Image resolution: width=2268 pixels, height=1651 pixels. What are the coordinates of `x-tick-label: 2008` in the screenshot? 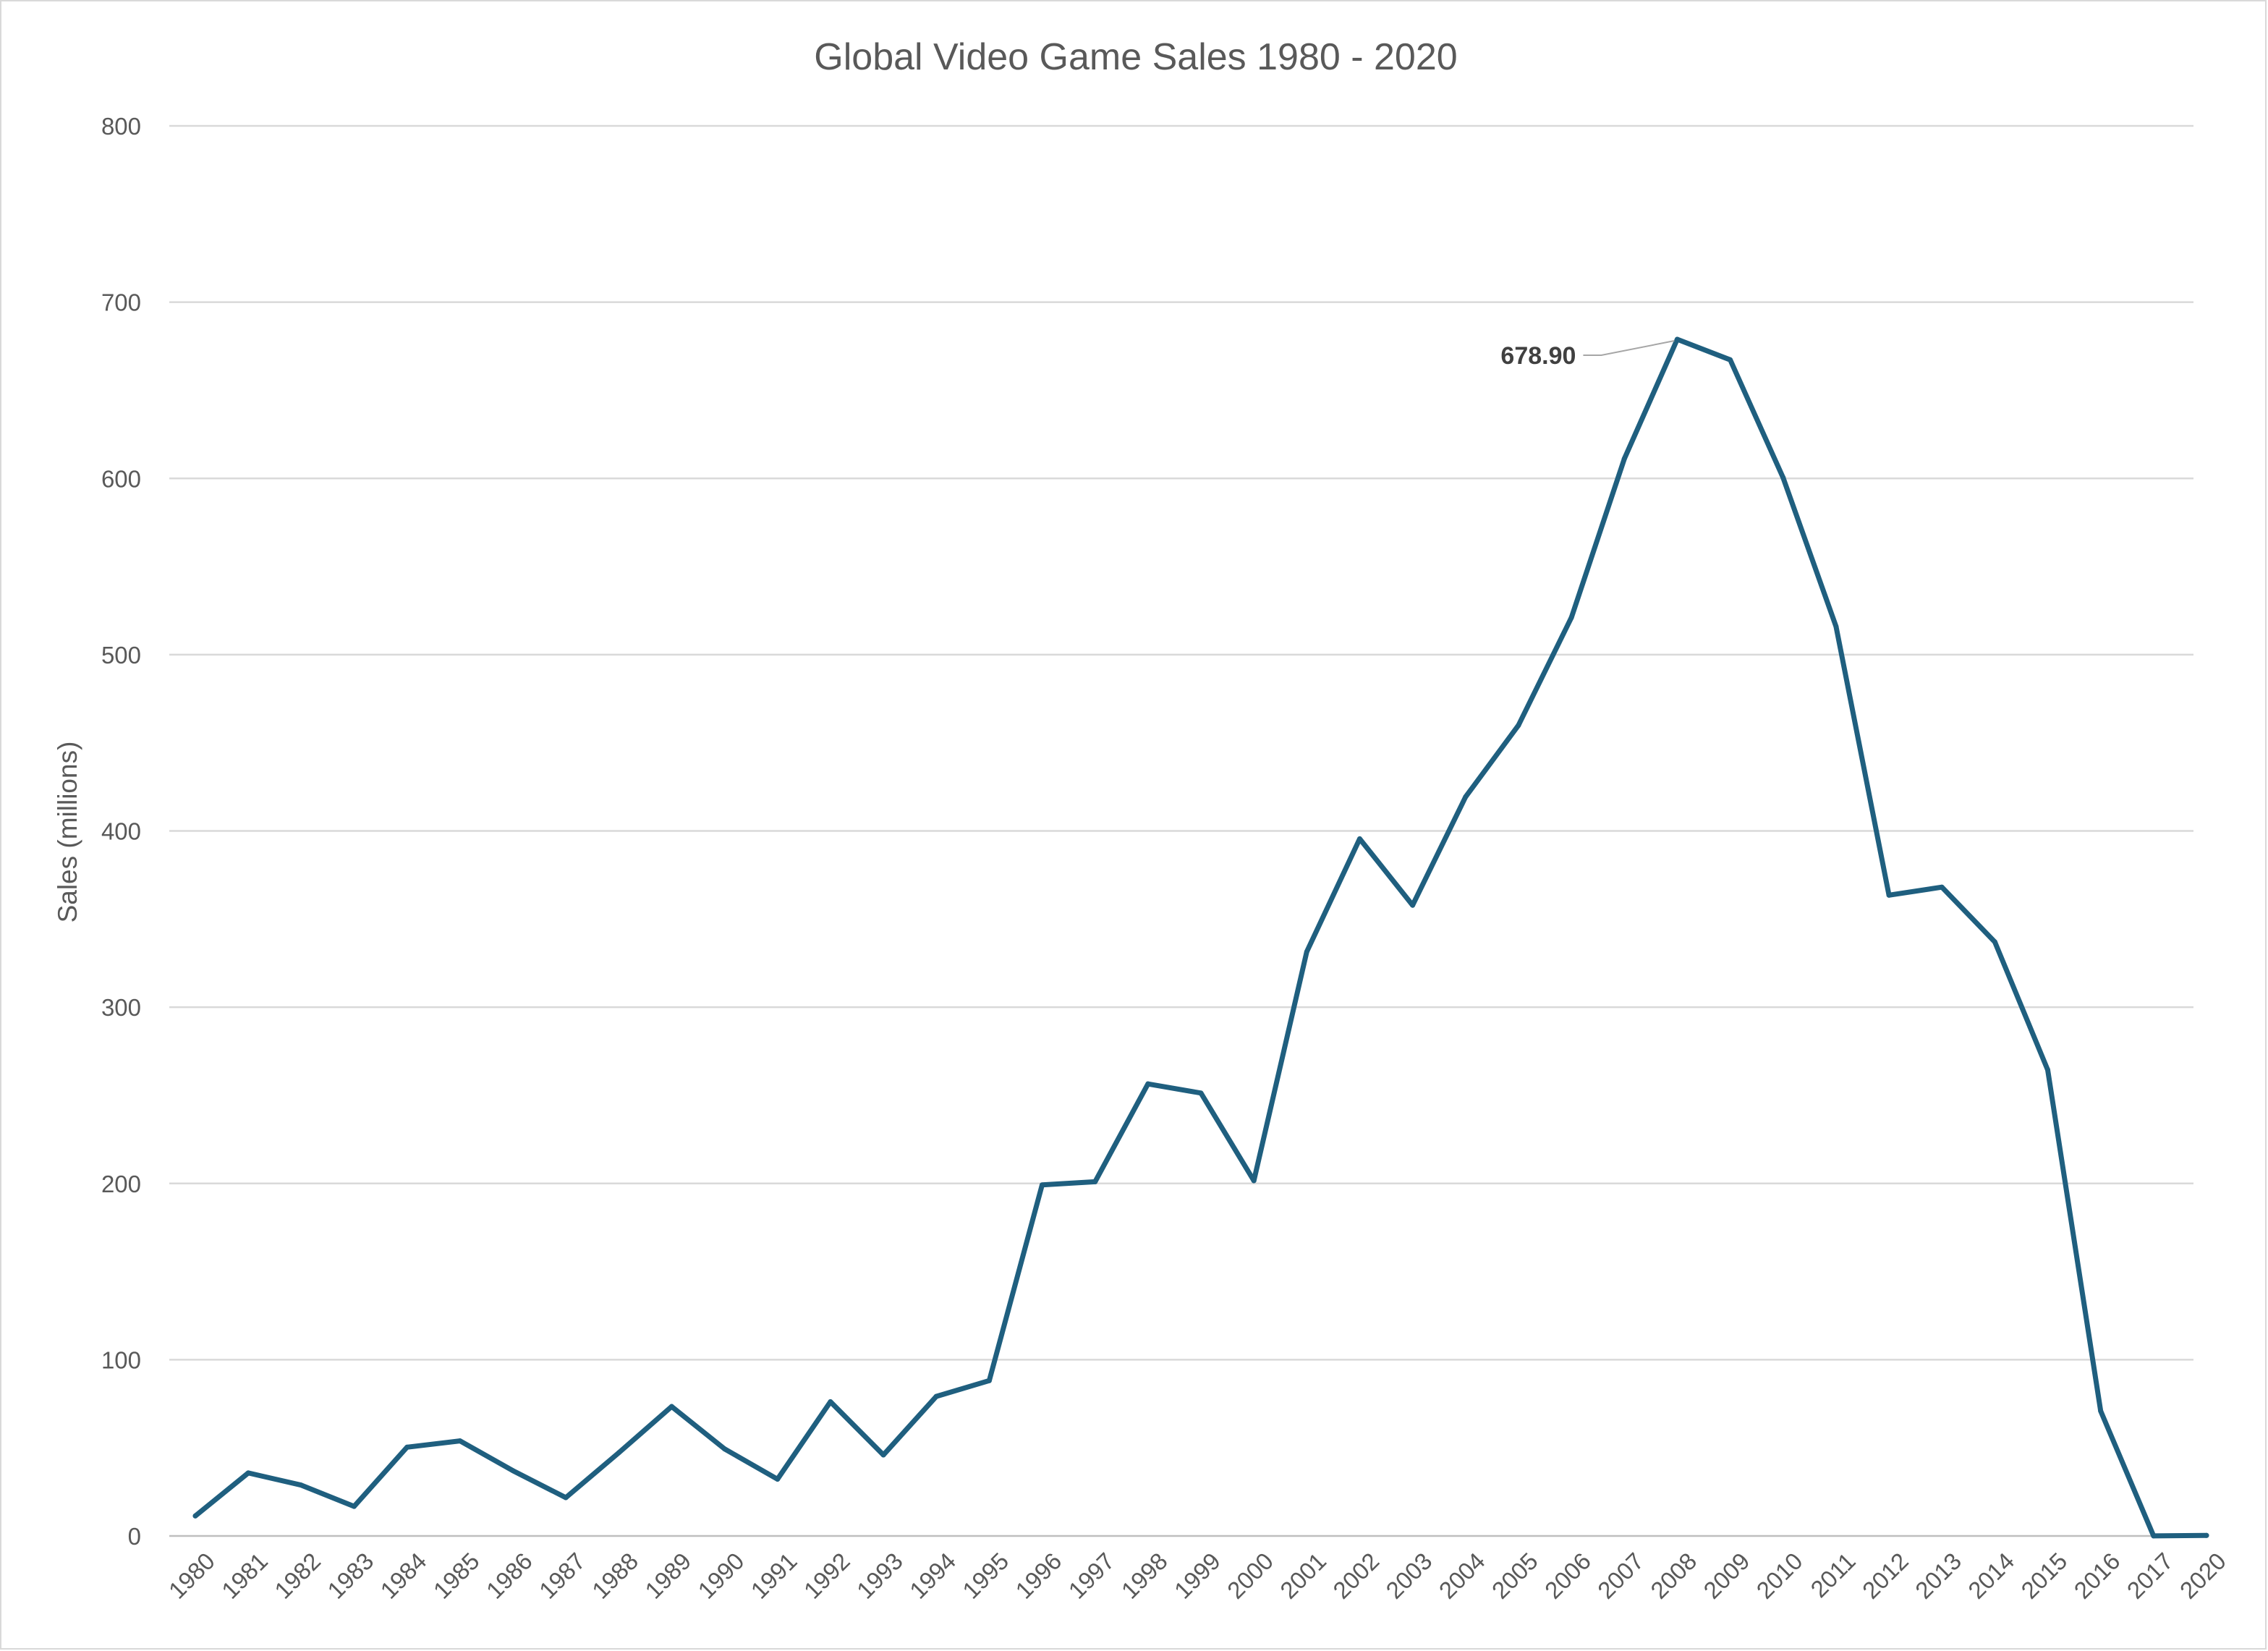 It's located at (1673, 1576).